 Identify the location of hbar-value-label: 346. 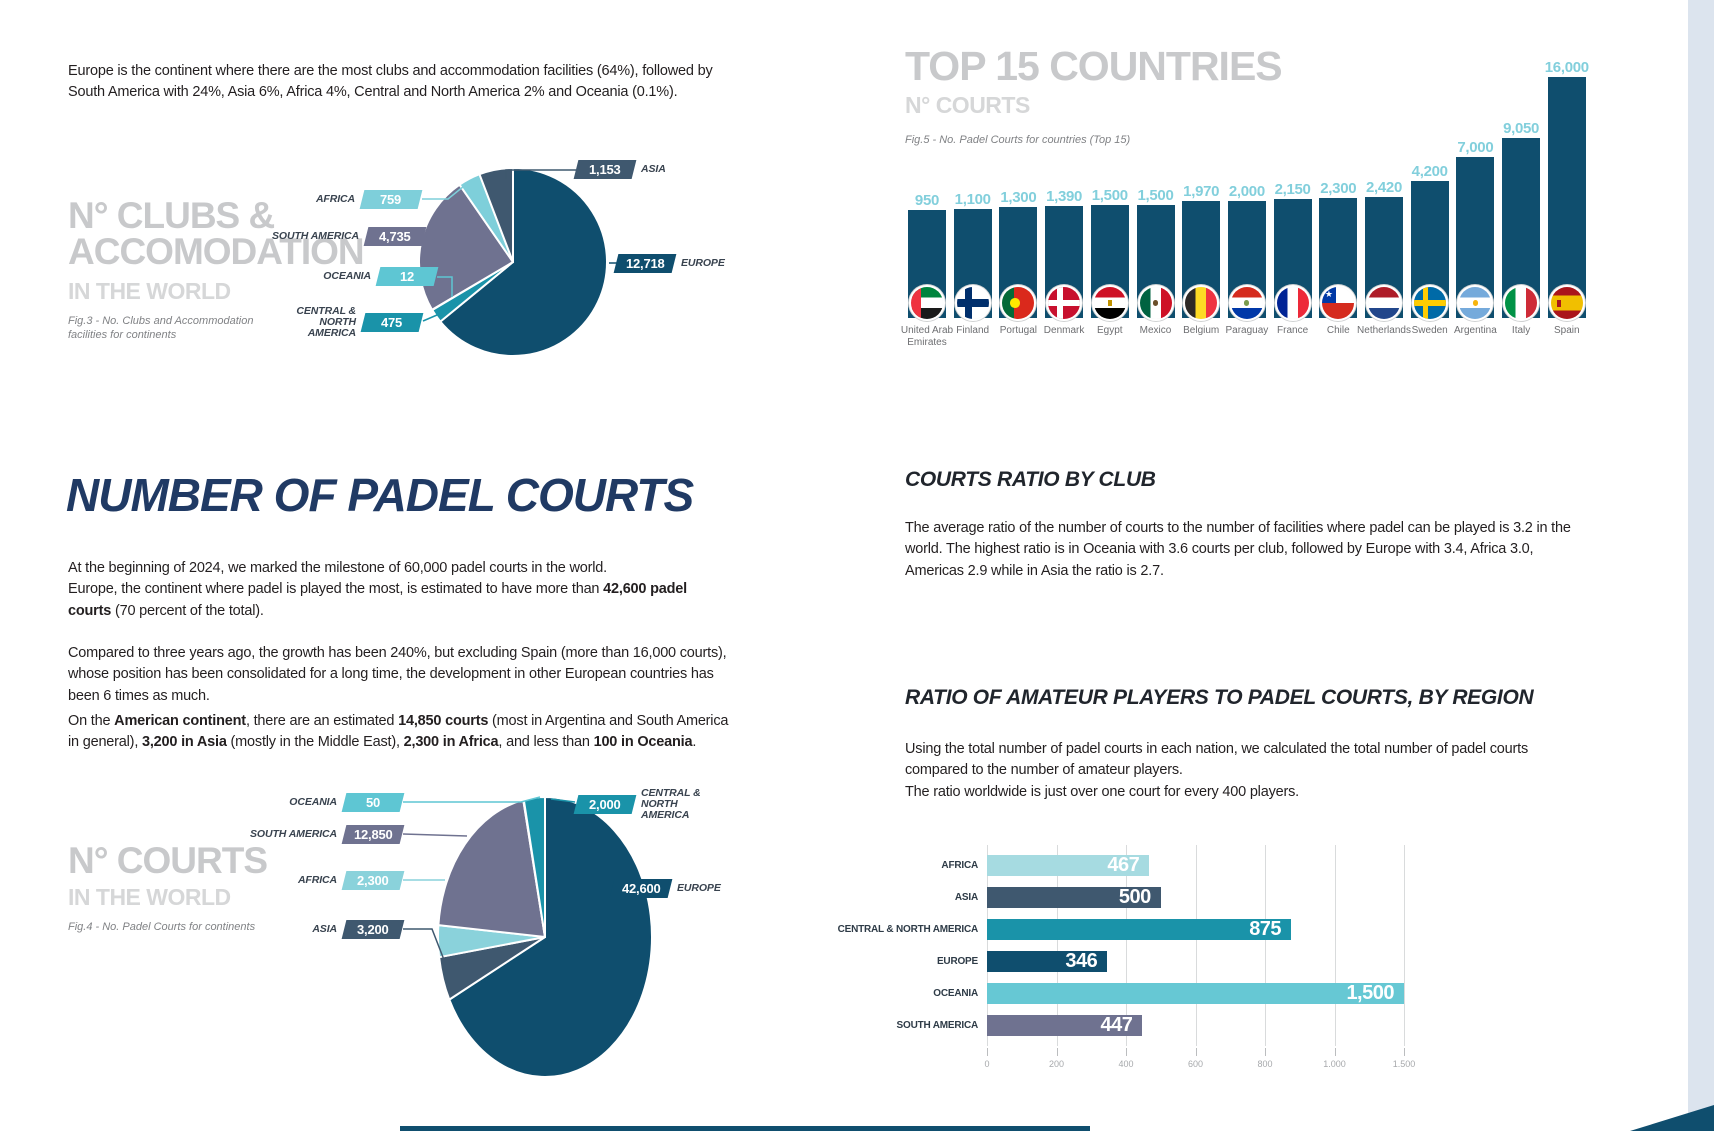
(1081, 961).